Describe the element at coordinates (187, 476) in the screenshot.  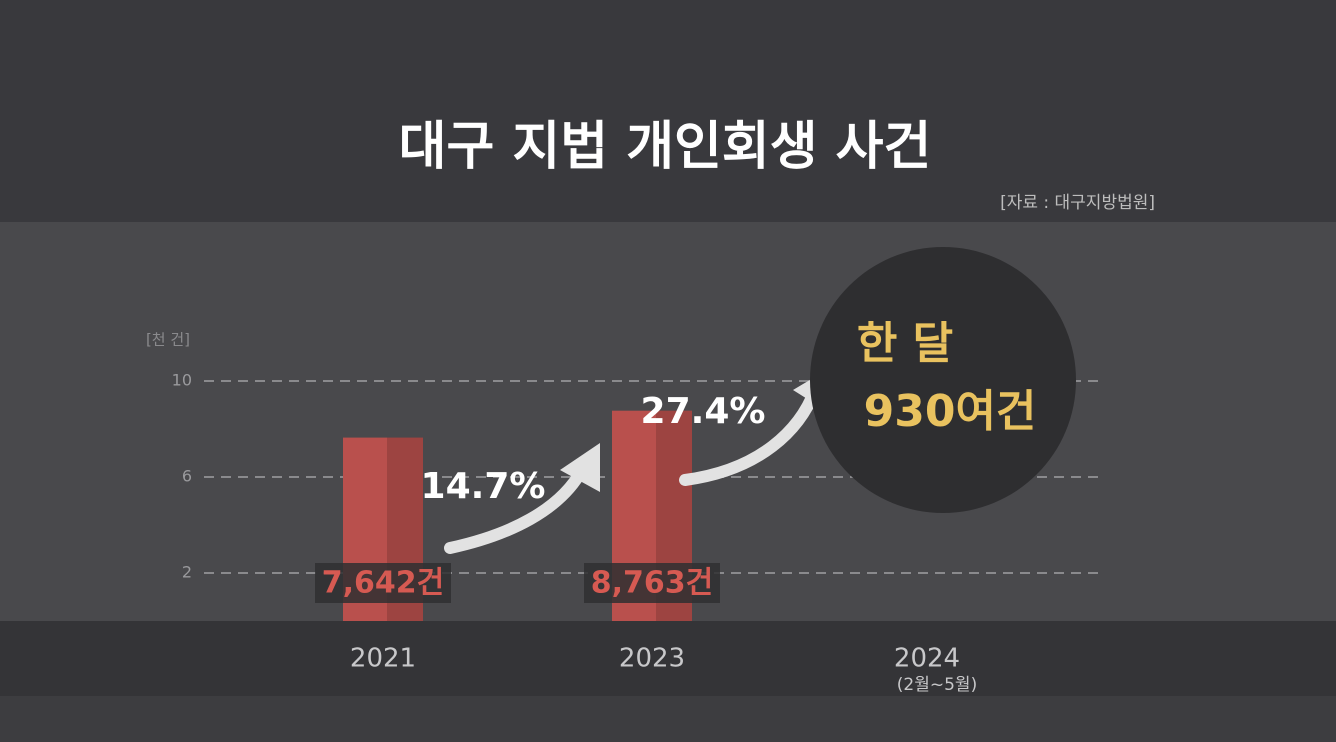
I see `y-tick-label: 6` at that location.